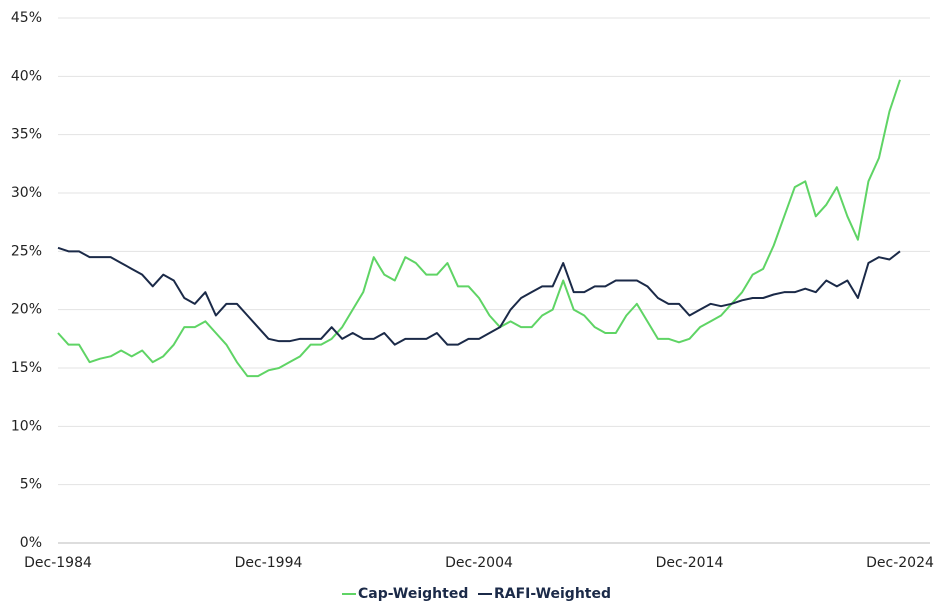 Image resolution: width=938 pixels, height=603 pixels. What do you see at coordinates (900, 563) in the screenshot?
I see `x-tick-label: Dec-2024` at bounding box center [900, 563].